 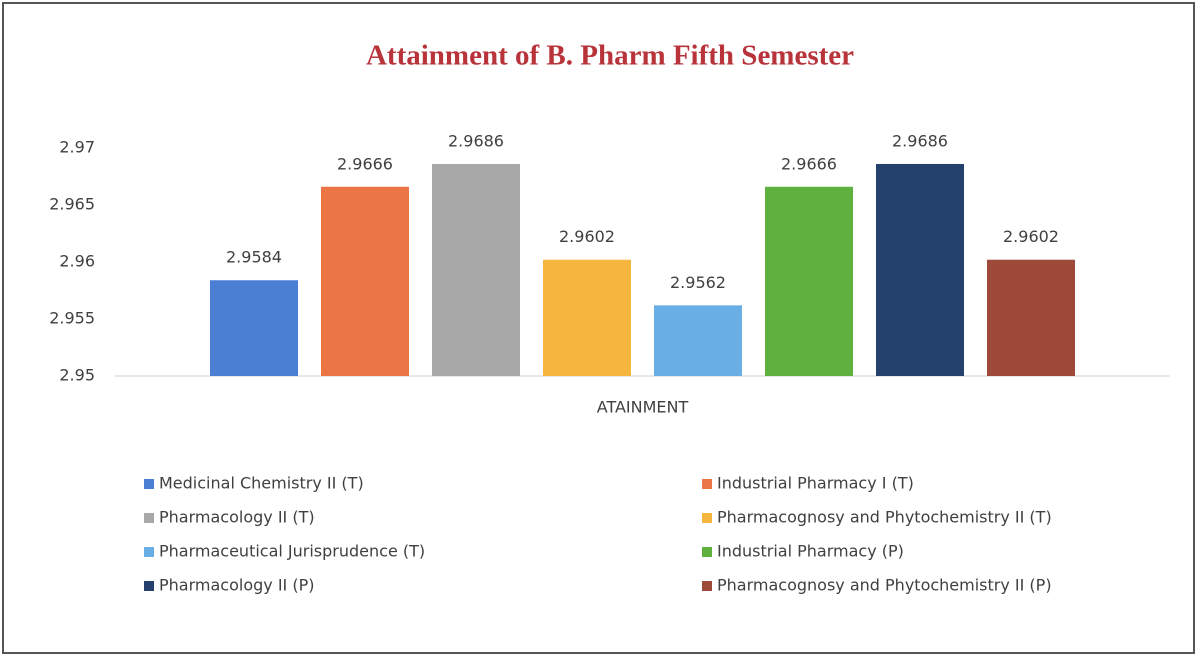 What do you see at coordinates (254, 257) in the screenshot?
I see `data-label: 2.9584` at bounding box center [254, 257].